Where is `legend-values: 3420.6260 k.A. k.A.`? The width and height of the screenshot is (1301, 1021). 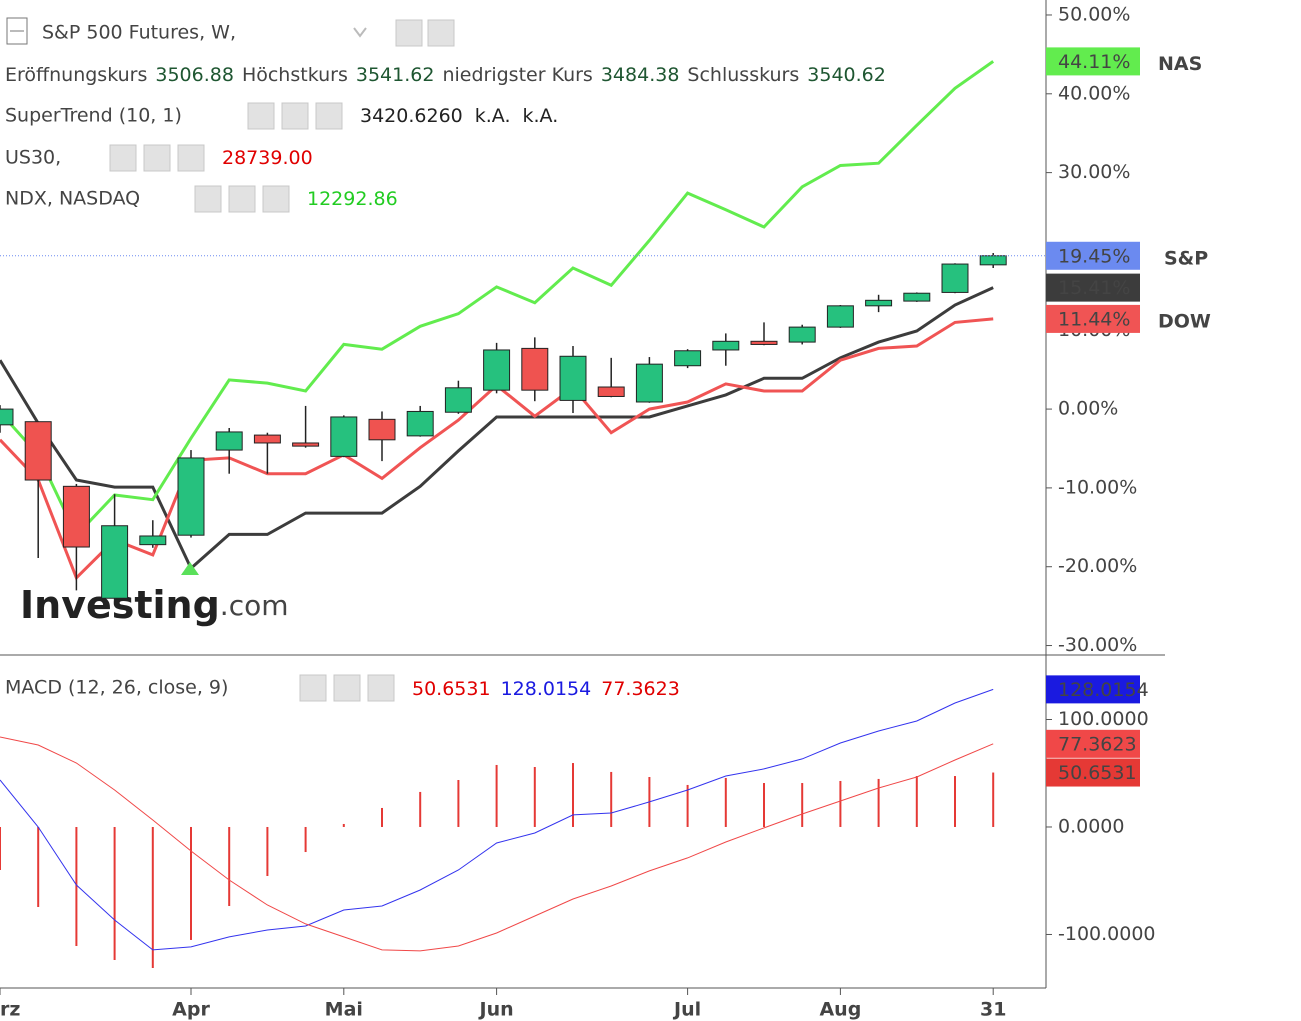 legend-values: 3420.6260 k.A. k.A. is located at coordinates (459, 116).